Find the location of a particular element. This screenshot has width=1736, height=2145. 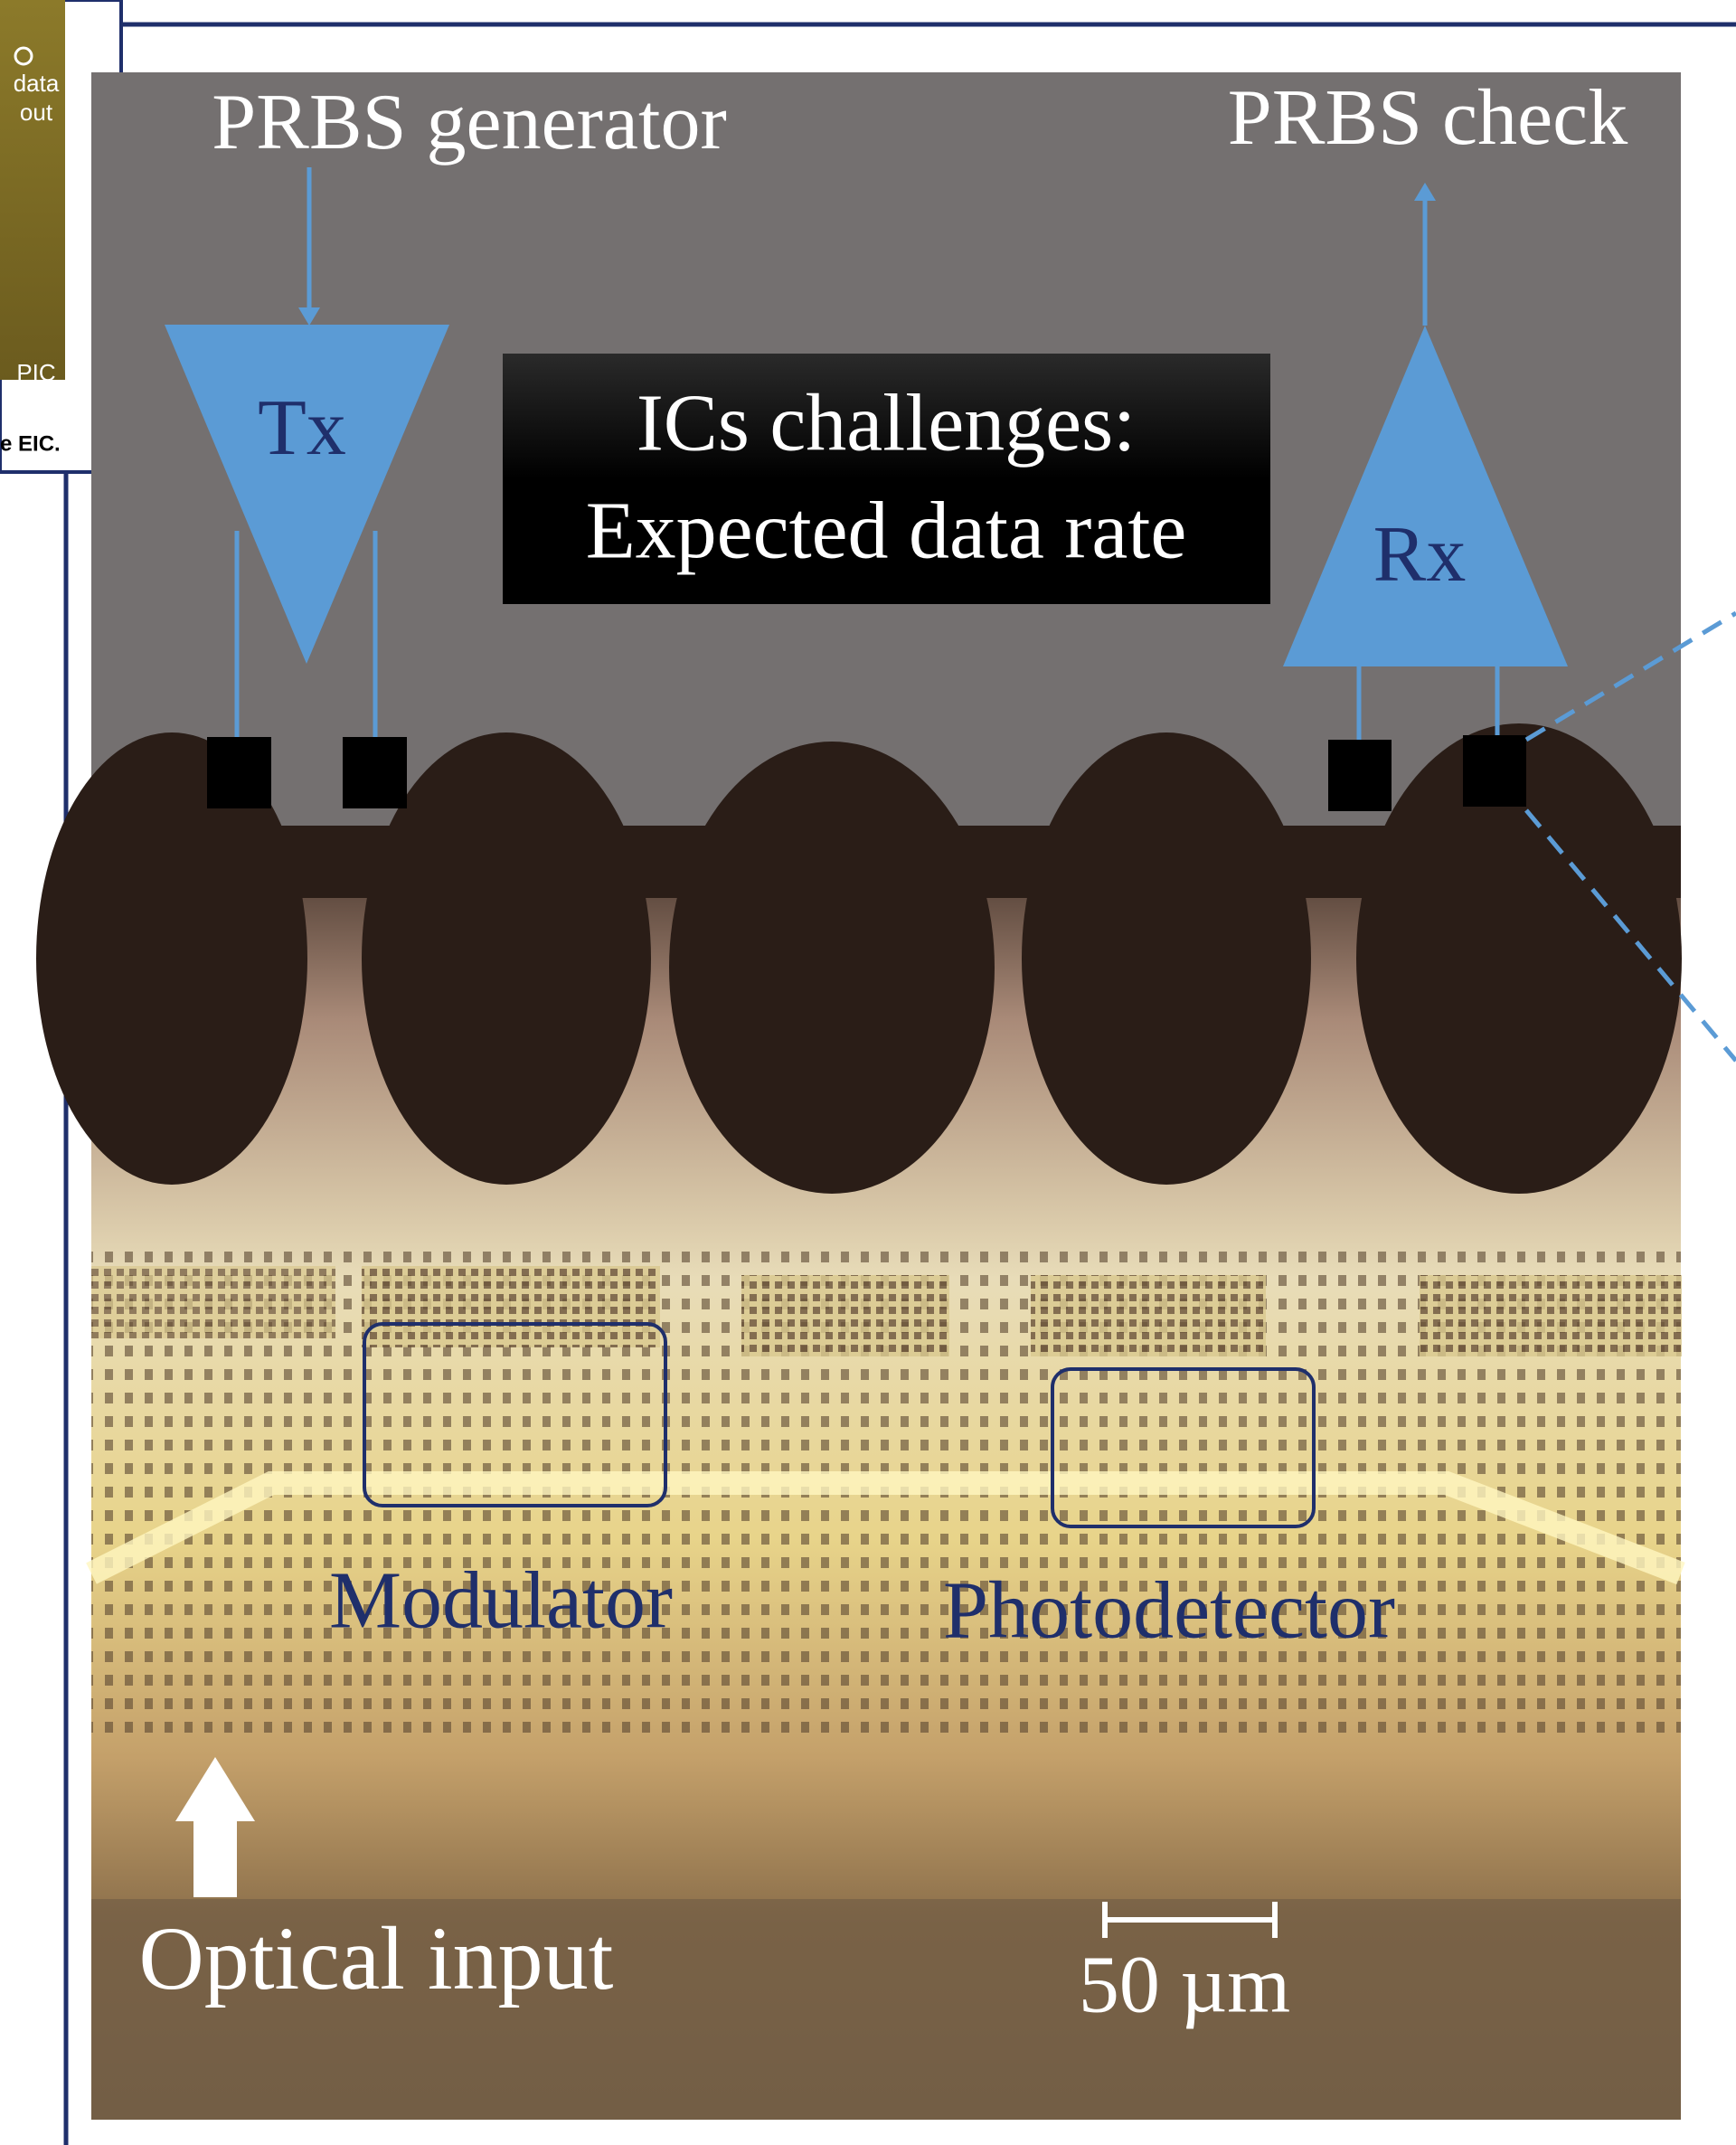

scale-bar-label: 50 µm is located at coordinates (1184, 1985).